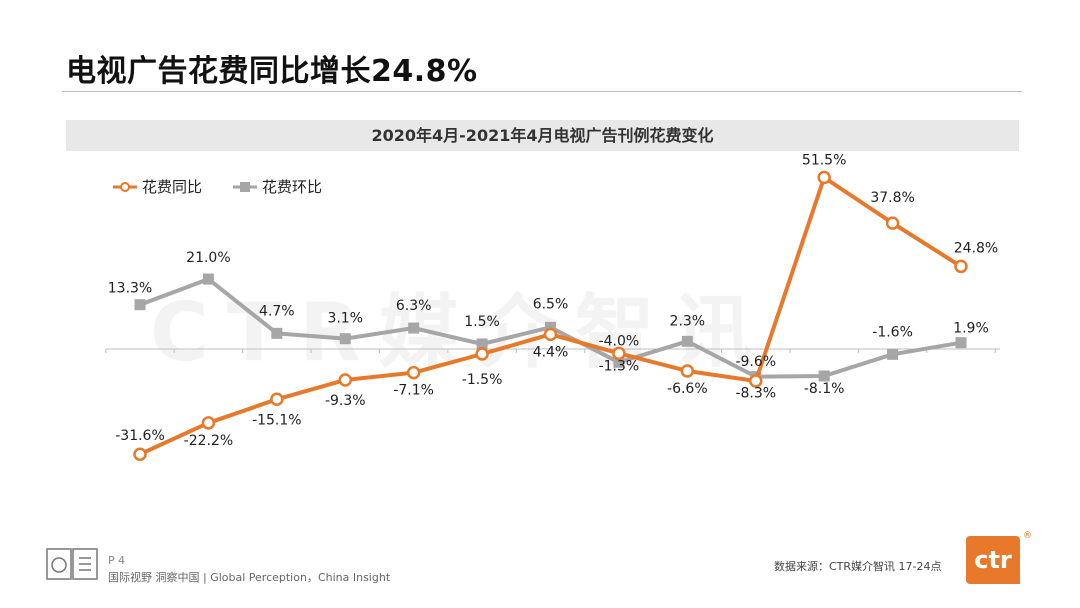 This screenshot has width=1080, height=608. What do you see at coordinates (551, 304) in the screenshot?
I see `data-label-mom: 6.5%` at bounding box center [551, 304].